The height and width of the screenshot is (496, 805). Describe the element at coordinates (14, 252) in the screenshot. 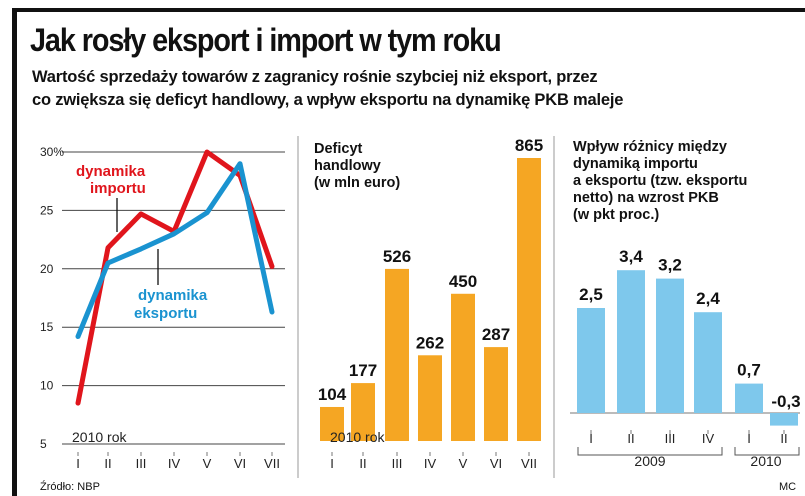

I see `frame-left-rule` at that location.